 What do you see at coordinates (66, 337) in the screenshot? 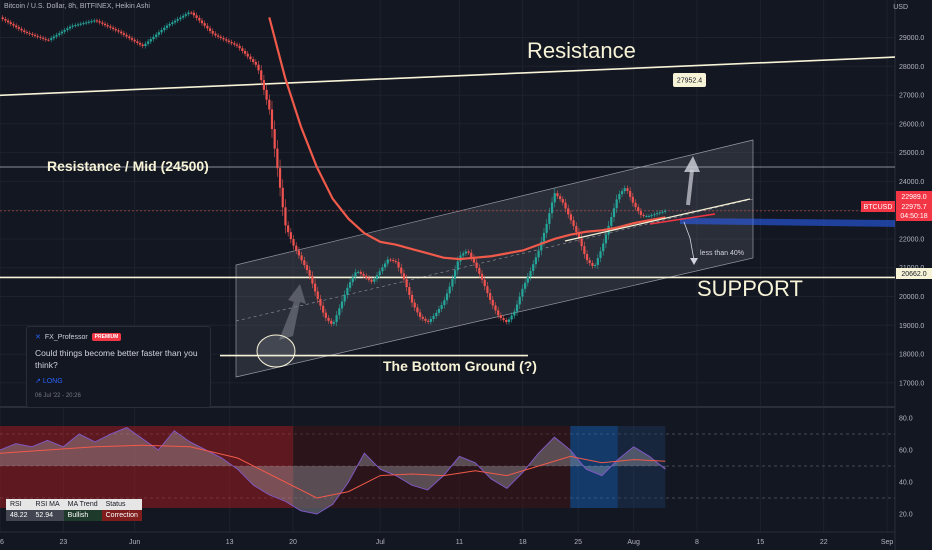
I see `idea-author: FX_Professor` at bounding box center [66, 337].